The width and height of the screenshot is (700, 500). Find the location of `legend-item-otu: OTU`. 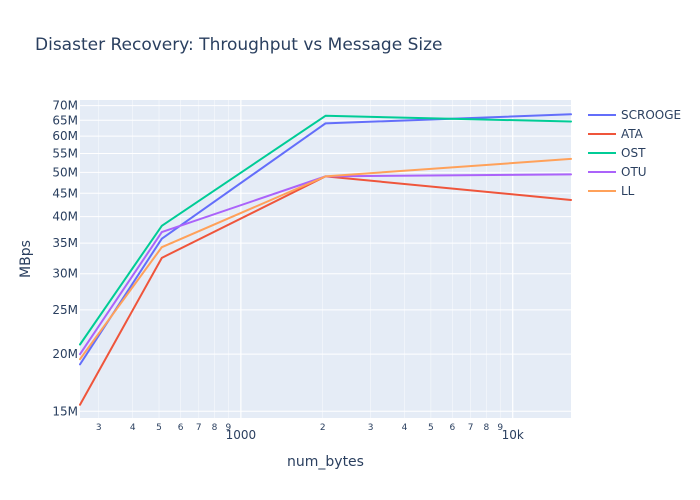

legend-item-otu: OTU is located at coordinates (617, 172).